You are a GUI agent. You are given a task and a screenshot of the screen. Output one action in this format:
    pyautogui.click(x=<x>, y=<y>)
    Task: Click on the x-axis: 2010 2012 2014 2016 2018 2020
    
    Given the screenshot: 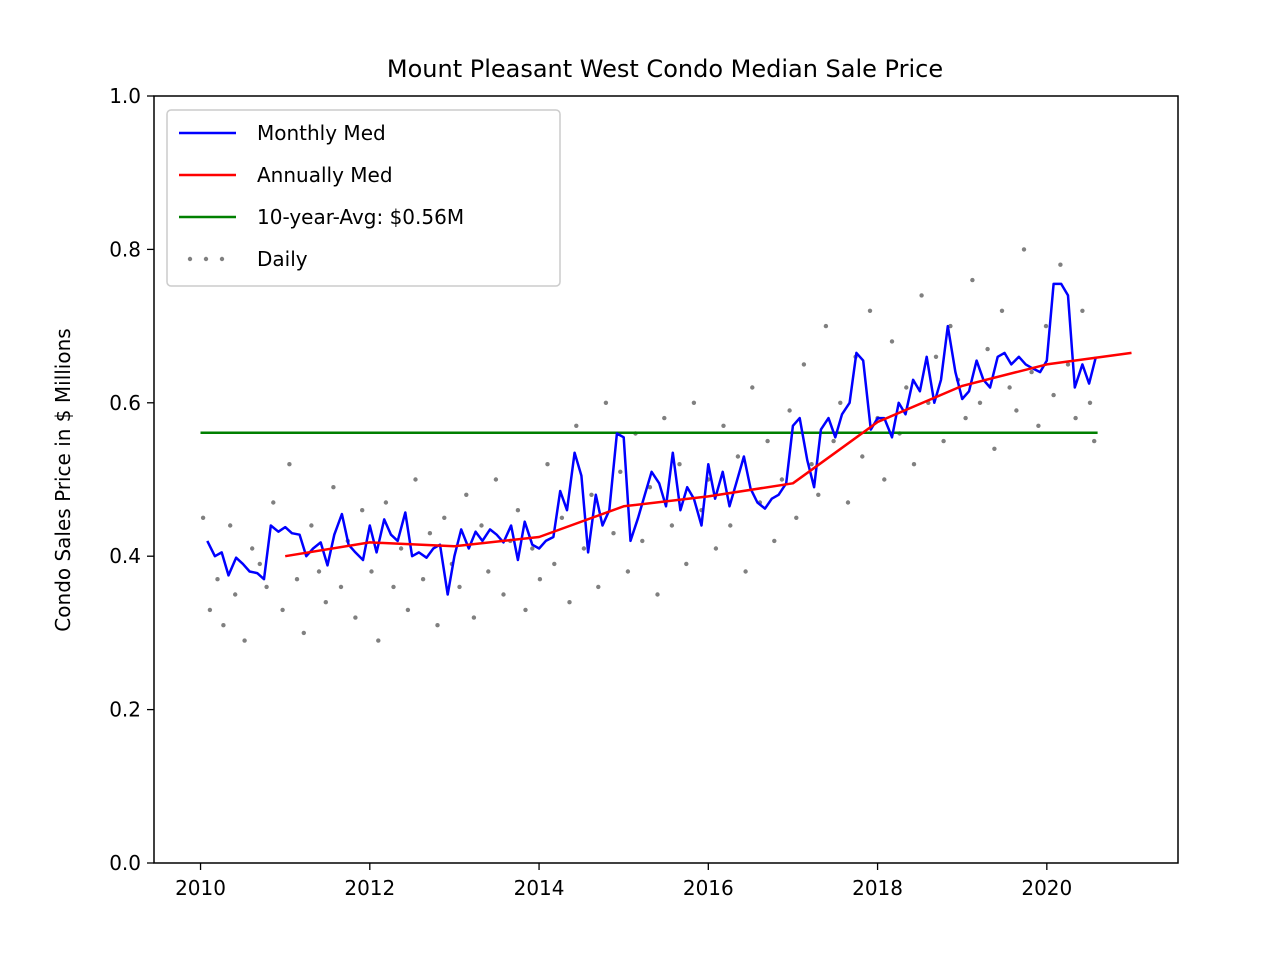 What is the action you would take?
    pyautogui.click(x=623, y=881)
    